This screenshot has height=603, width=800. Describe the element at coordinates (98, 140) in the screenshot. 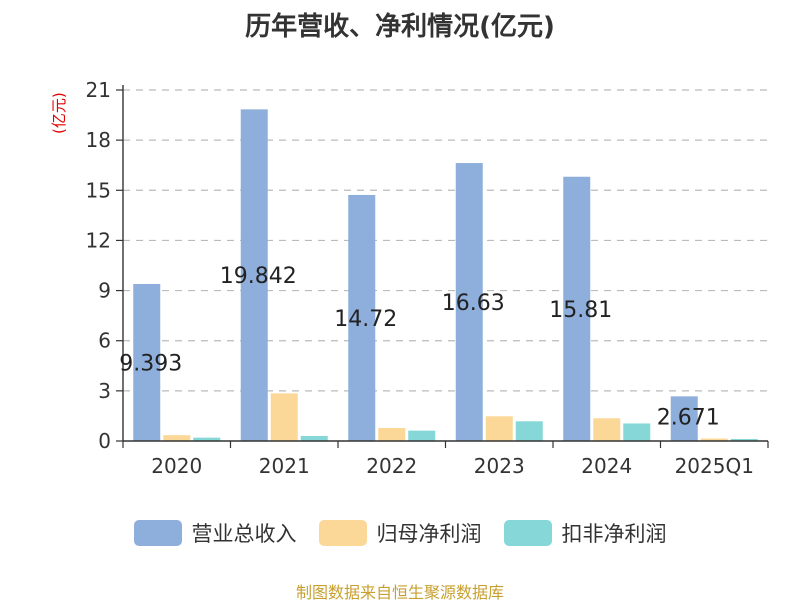

I see `y-tick-label: 18` at that location.